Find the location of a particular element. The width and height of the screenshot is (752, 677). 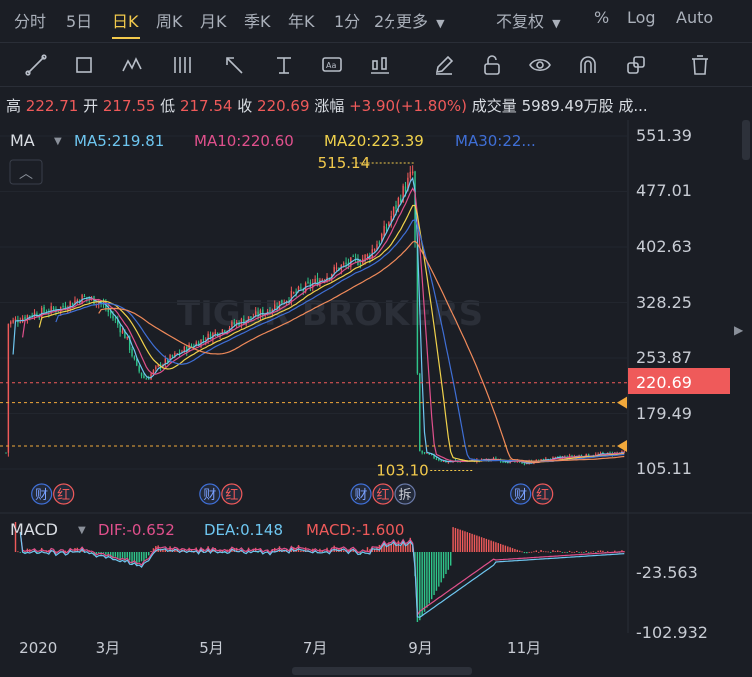

lock-icon is located at coordinates (492, 65).